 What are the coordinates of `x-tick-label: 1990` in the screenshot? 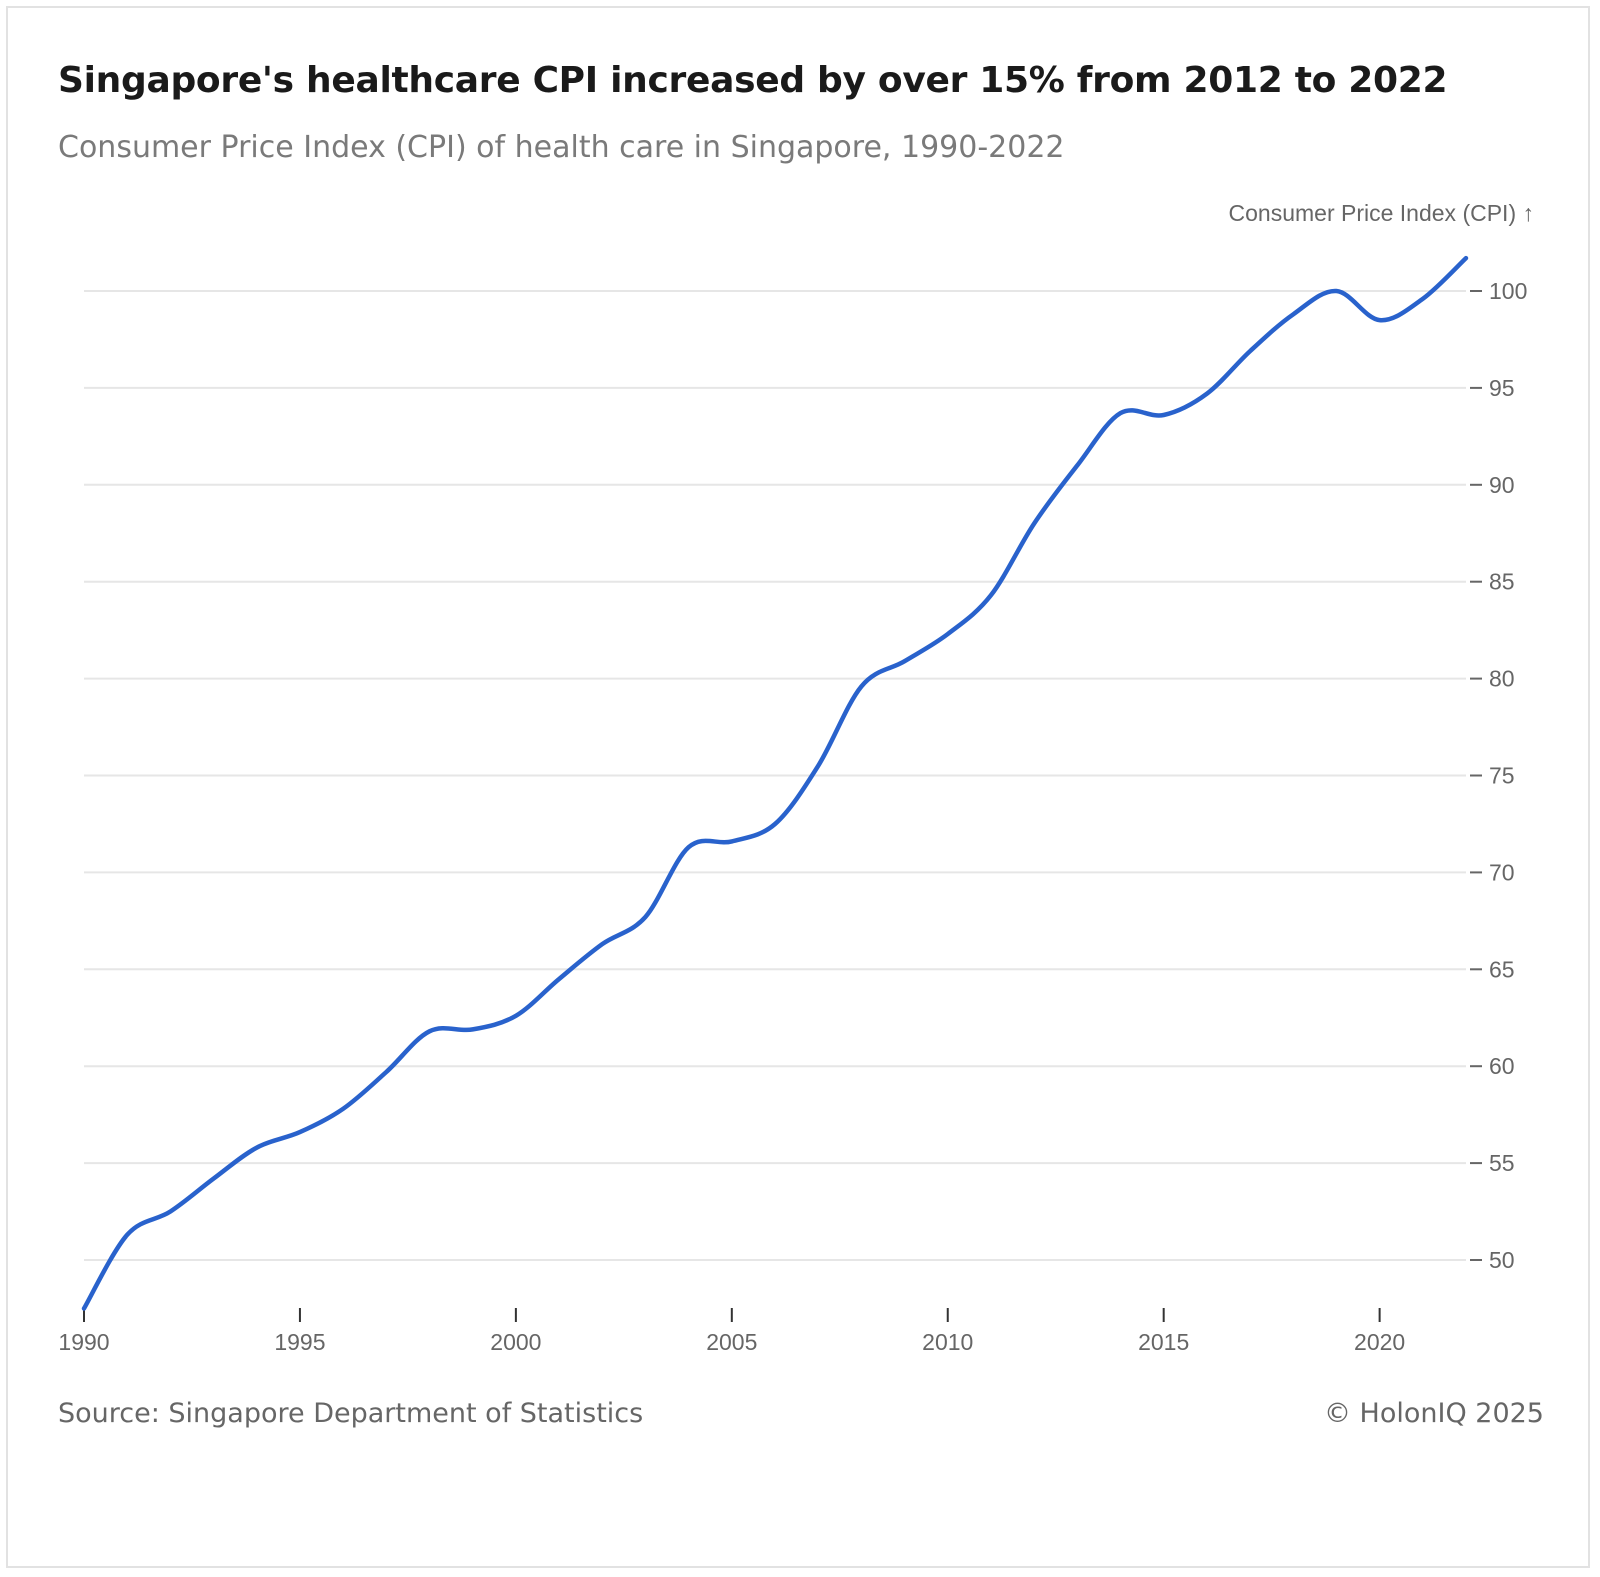 It's located at (83, 1342).